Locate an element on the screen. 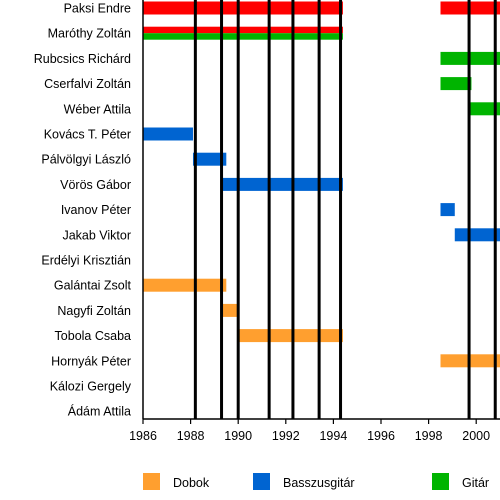 The width and height of the screenshot is (500, 500). bar-1-0-bottom is located at coordinates (243, 36).